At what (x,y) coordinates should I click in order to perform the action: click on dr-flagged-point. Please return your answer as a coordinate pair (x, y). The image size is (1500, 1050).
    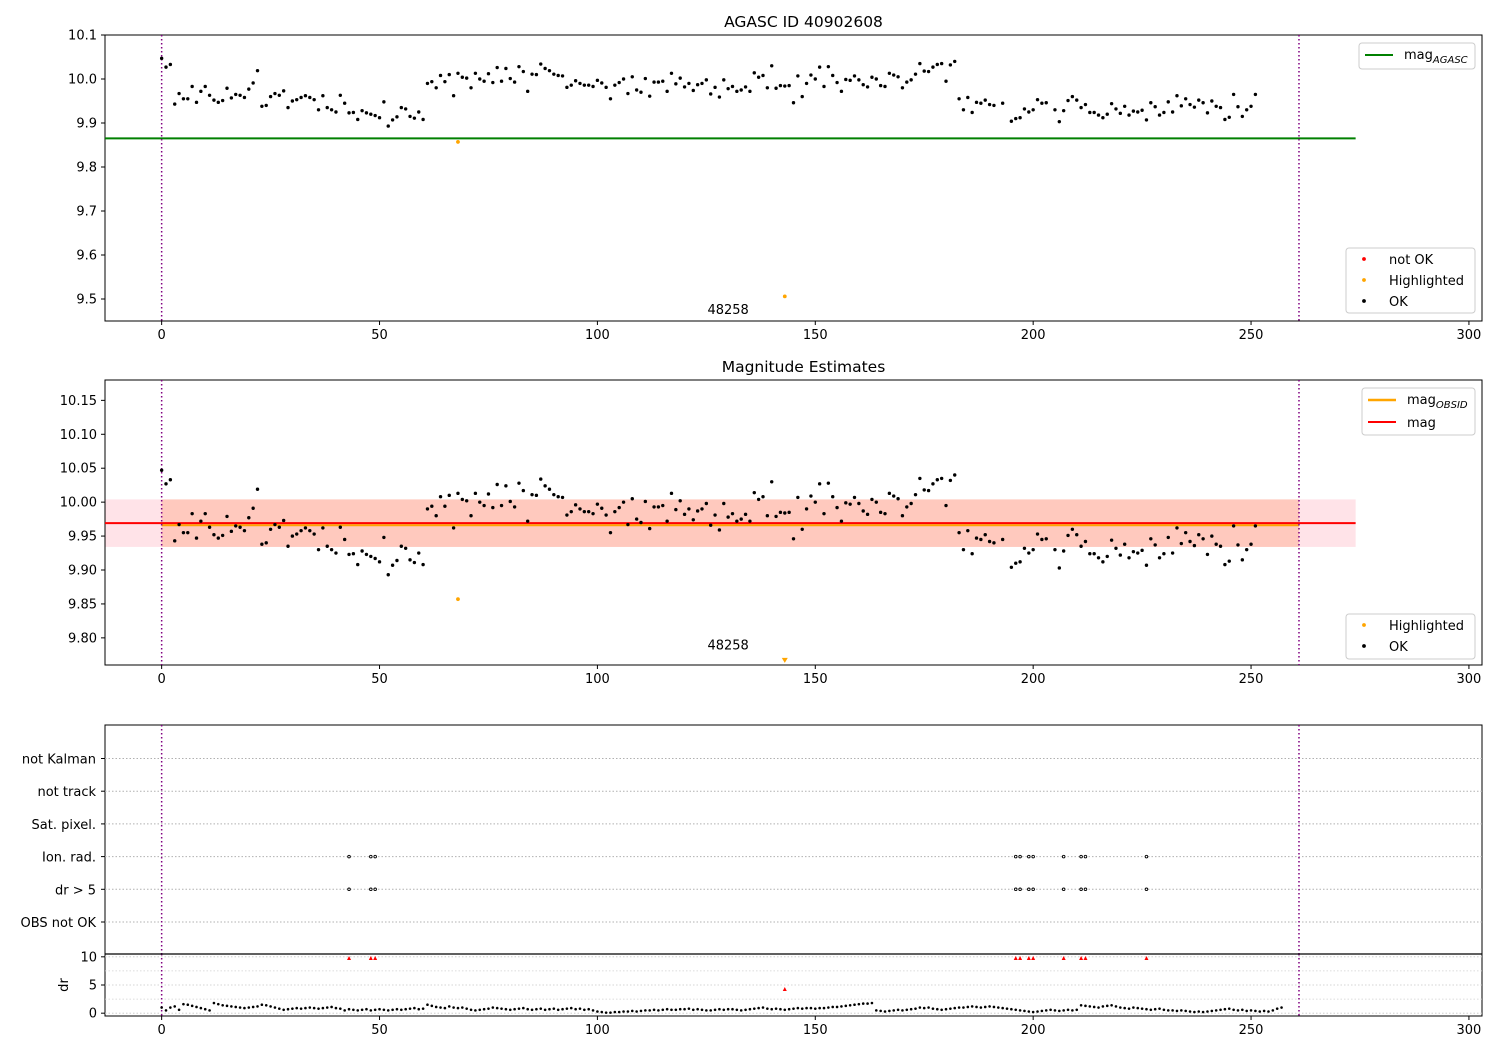
    Looking at the image, I should click on (1015, 957).